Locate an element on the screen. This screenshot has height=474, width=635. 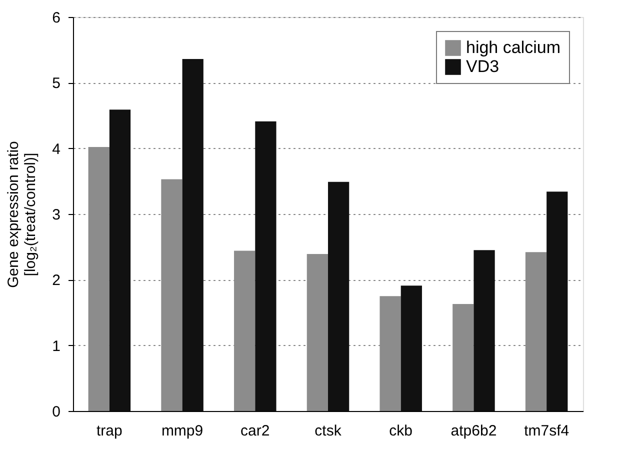
x-tick-label: mmp9 is located at coordinates (182, 431).